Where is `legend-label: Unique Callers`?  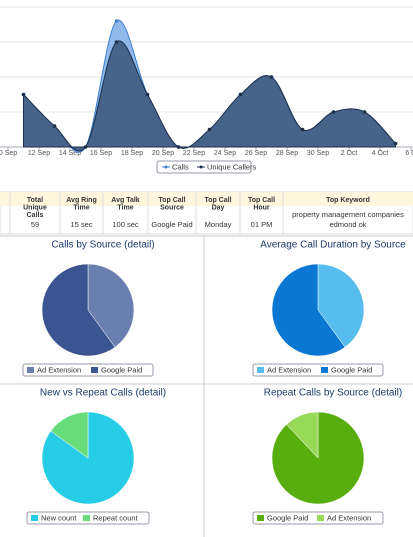
legend-label: Unique Callers is located at coordinates (231, 166).